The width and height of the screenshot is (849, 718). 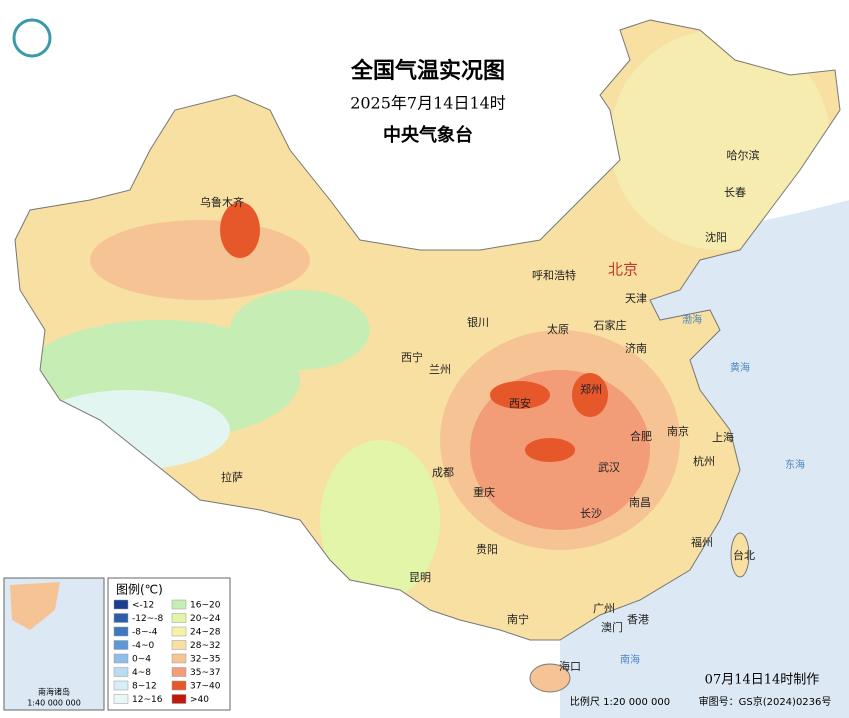 What do you see at coordinates (716, 237) in the screenshot?
I see `city: 沈阳` at bounding box center [716, 237].